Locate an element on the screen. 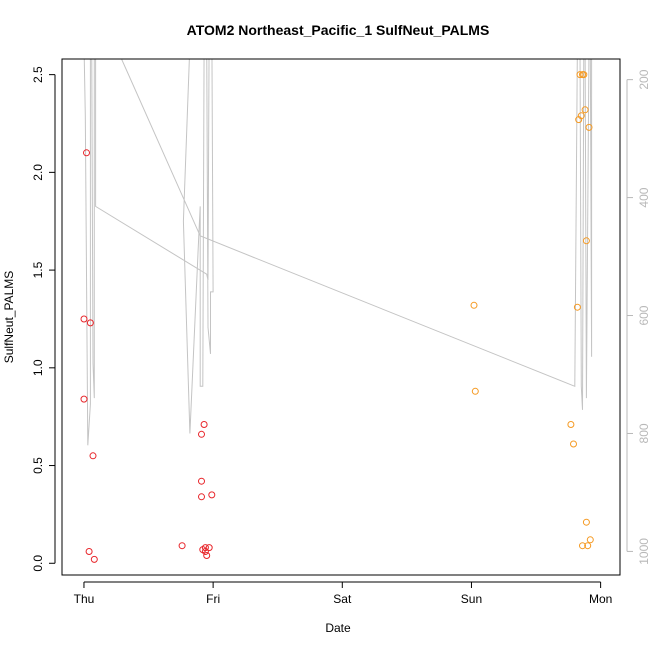 The image size is (650, 650). x-axis-label: Date is located at coordinates (338, 628).